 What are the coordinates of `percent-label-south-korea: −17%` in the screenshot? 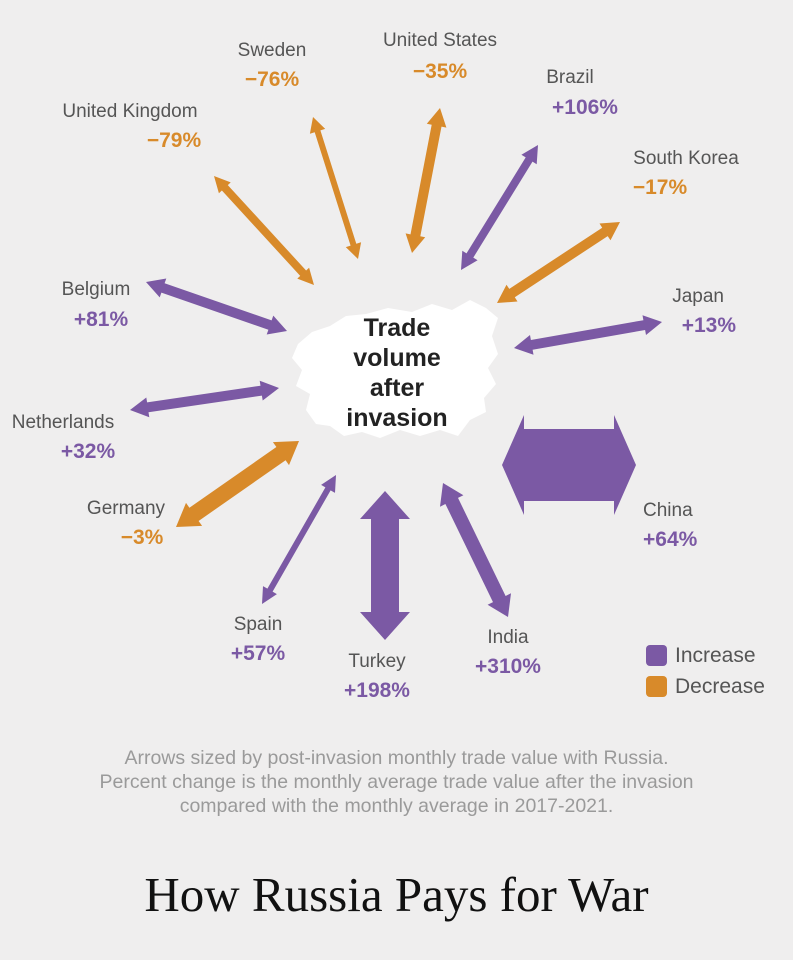 It's located at (660, 187).